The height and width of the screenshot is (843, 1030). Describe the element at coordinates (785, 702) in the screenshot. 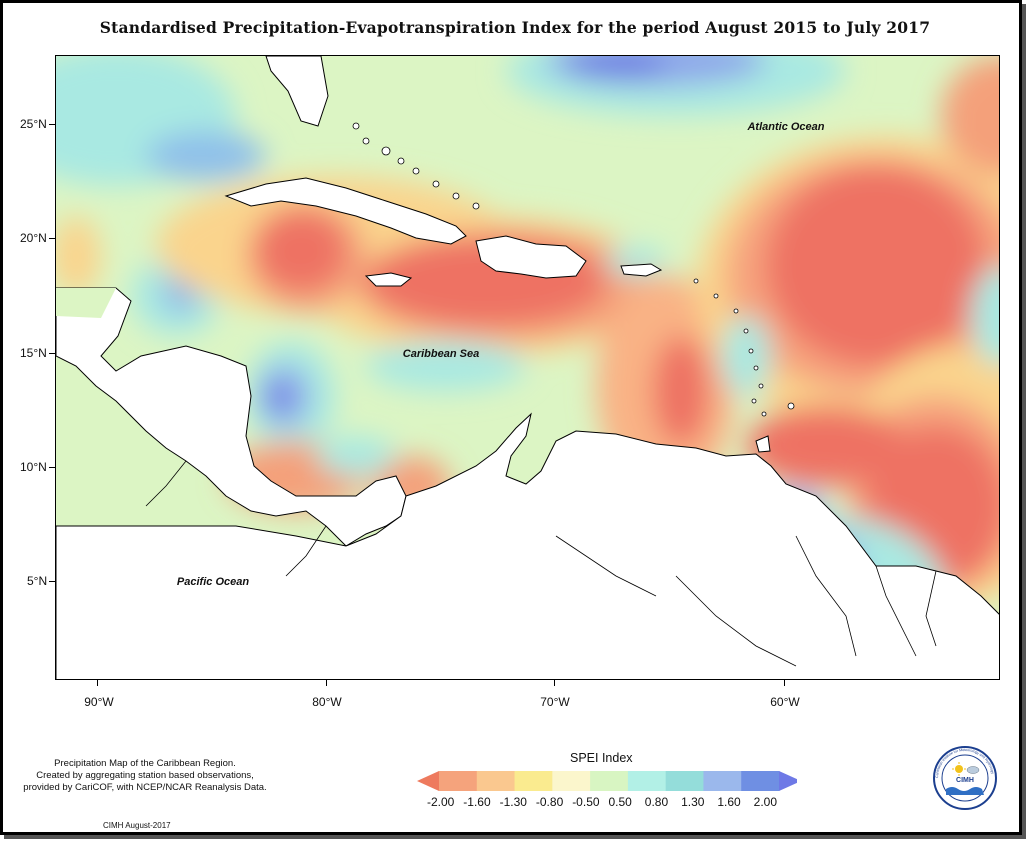

I see `lon-tick-60: 60°W` at that location.